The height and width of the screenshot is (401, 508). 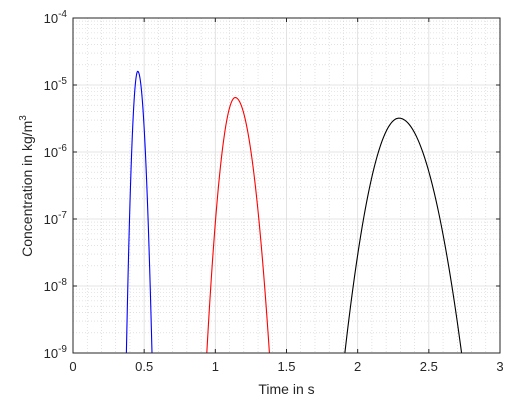 I want to click on y-axis-label: Concentration in kg/m3, so click(x=26, y=186).